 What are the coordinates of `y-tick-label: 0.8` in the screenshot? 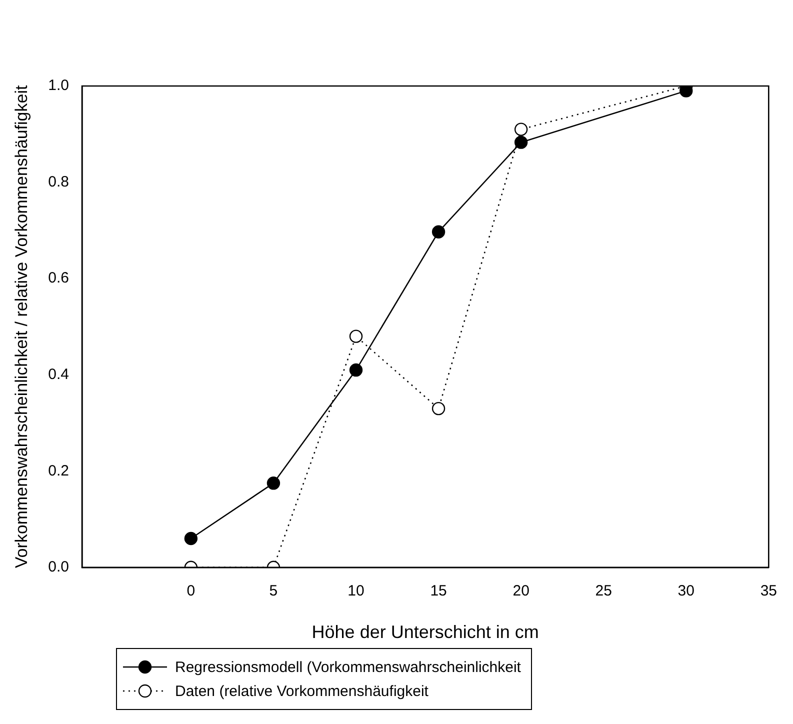 It's located at (58, 181).